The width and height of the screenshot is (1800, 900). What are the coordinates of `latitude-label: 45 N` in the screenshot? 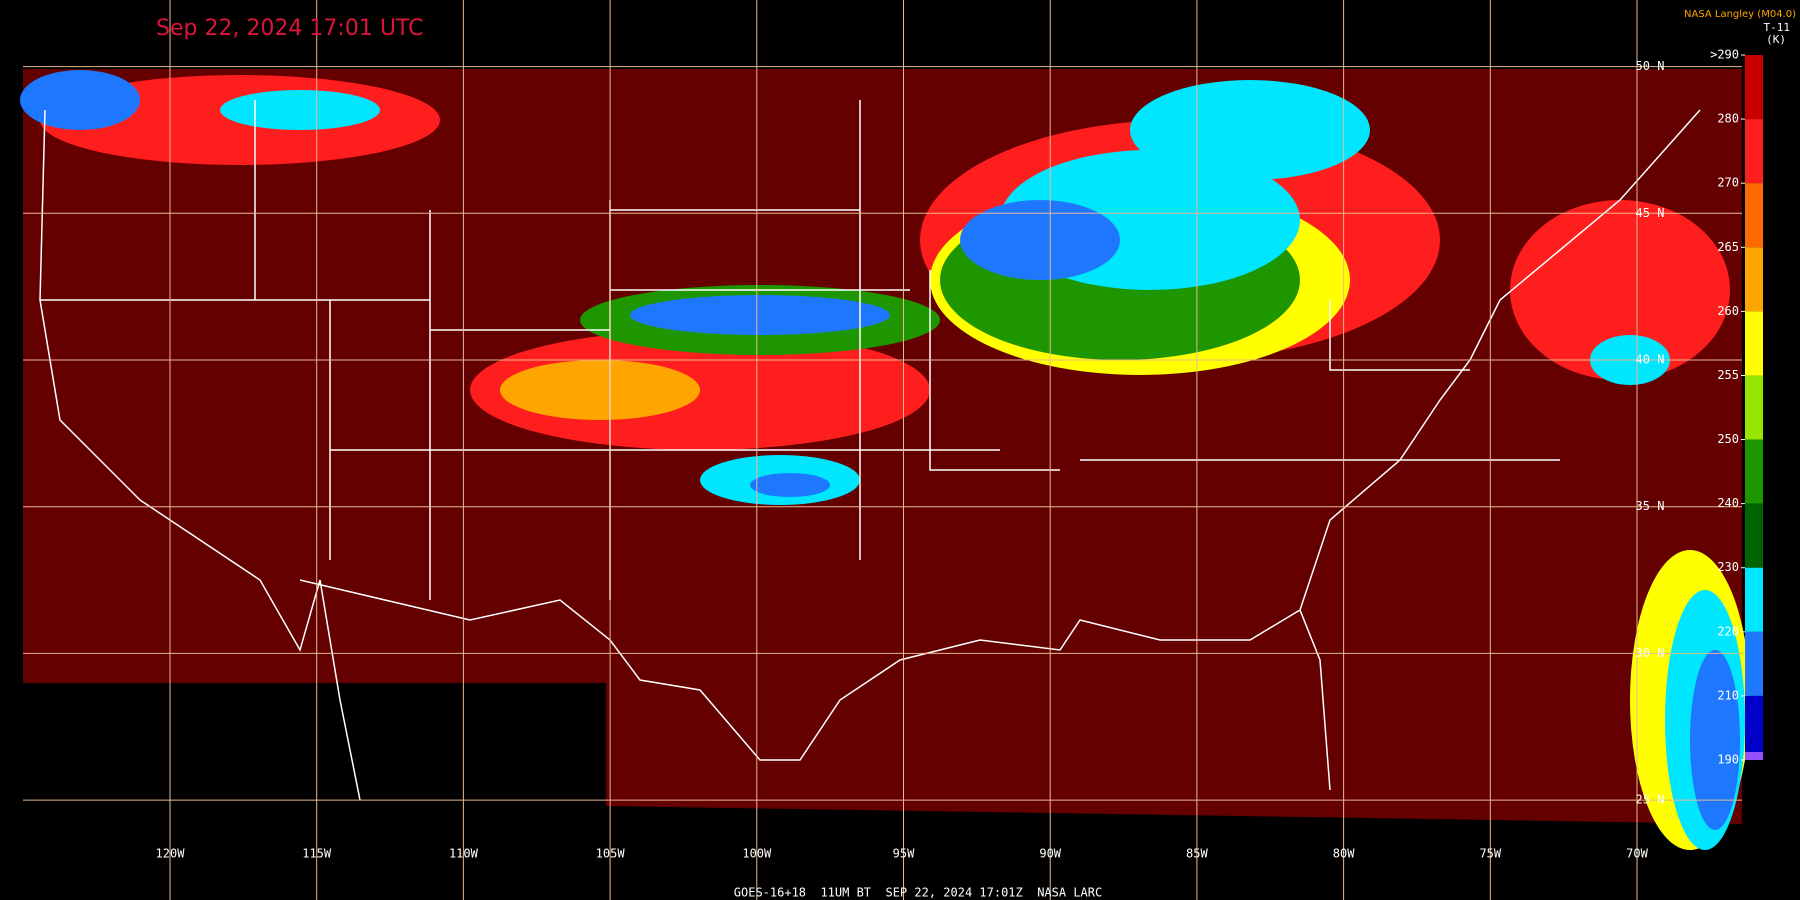 It's located at (1650, 213).